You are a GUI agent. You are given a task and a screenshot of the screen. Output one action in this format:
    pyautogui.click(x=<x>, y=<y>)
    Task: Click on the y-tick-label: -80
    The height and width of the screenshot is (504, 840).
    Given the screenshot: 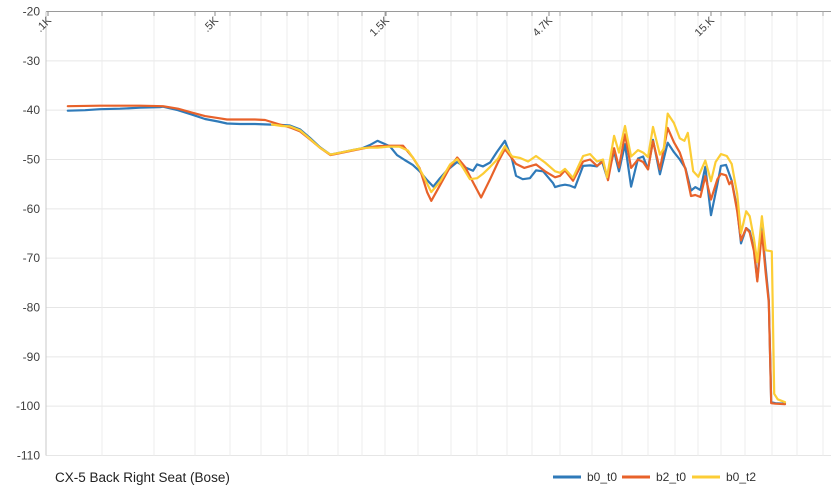 What is the action you would take?
    pyautogui.click(x=32, y=308)
    